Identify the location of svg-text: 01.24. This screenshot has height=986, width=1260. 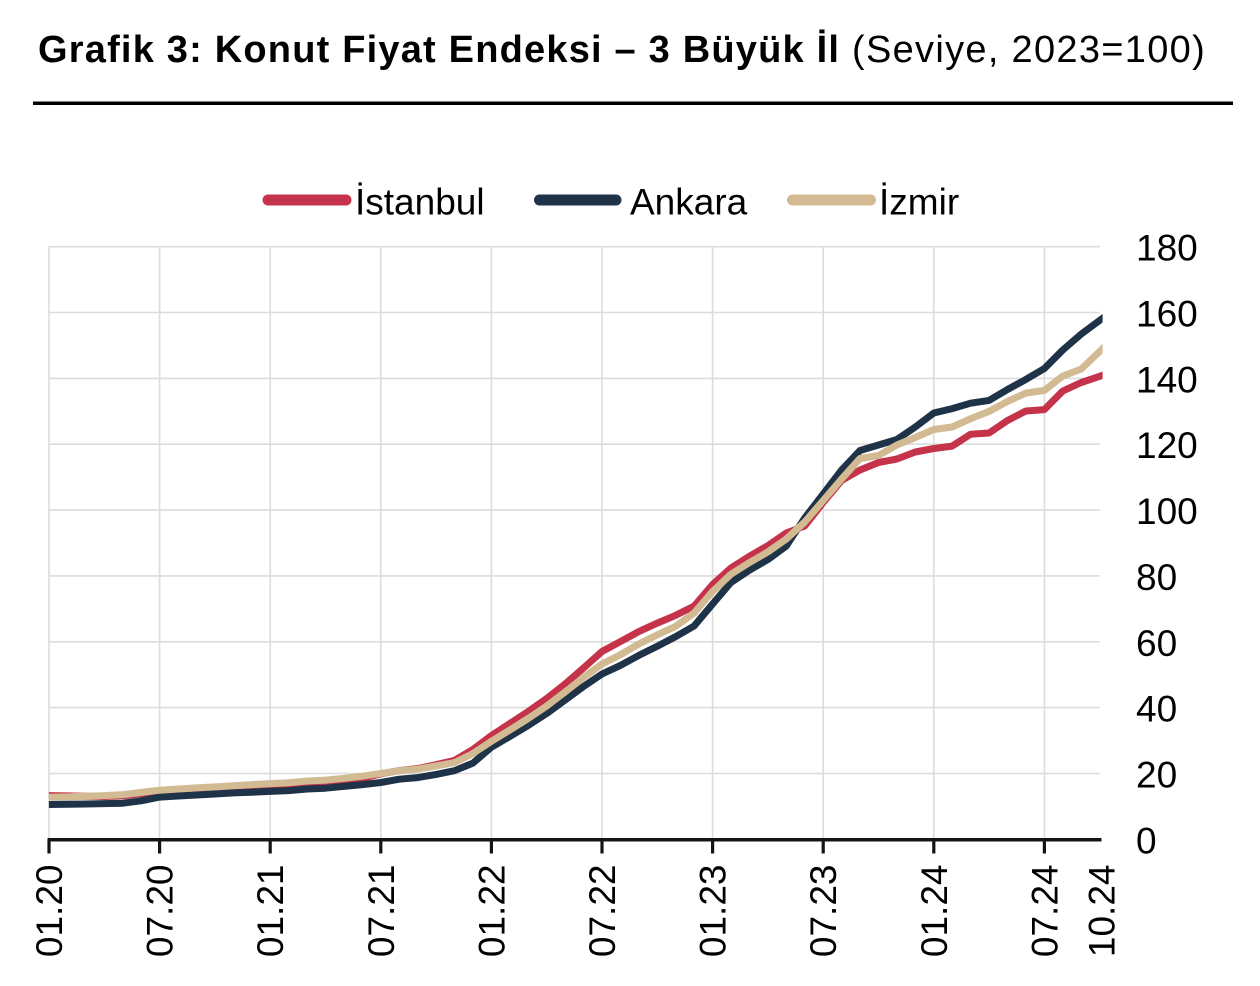
(934, 911).